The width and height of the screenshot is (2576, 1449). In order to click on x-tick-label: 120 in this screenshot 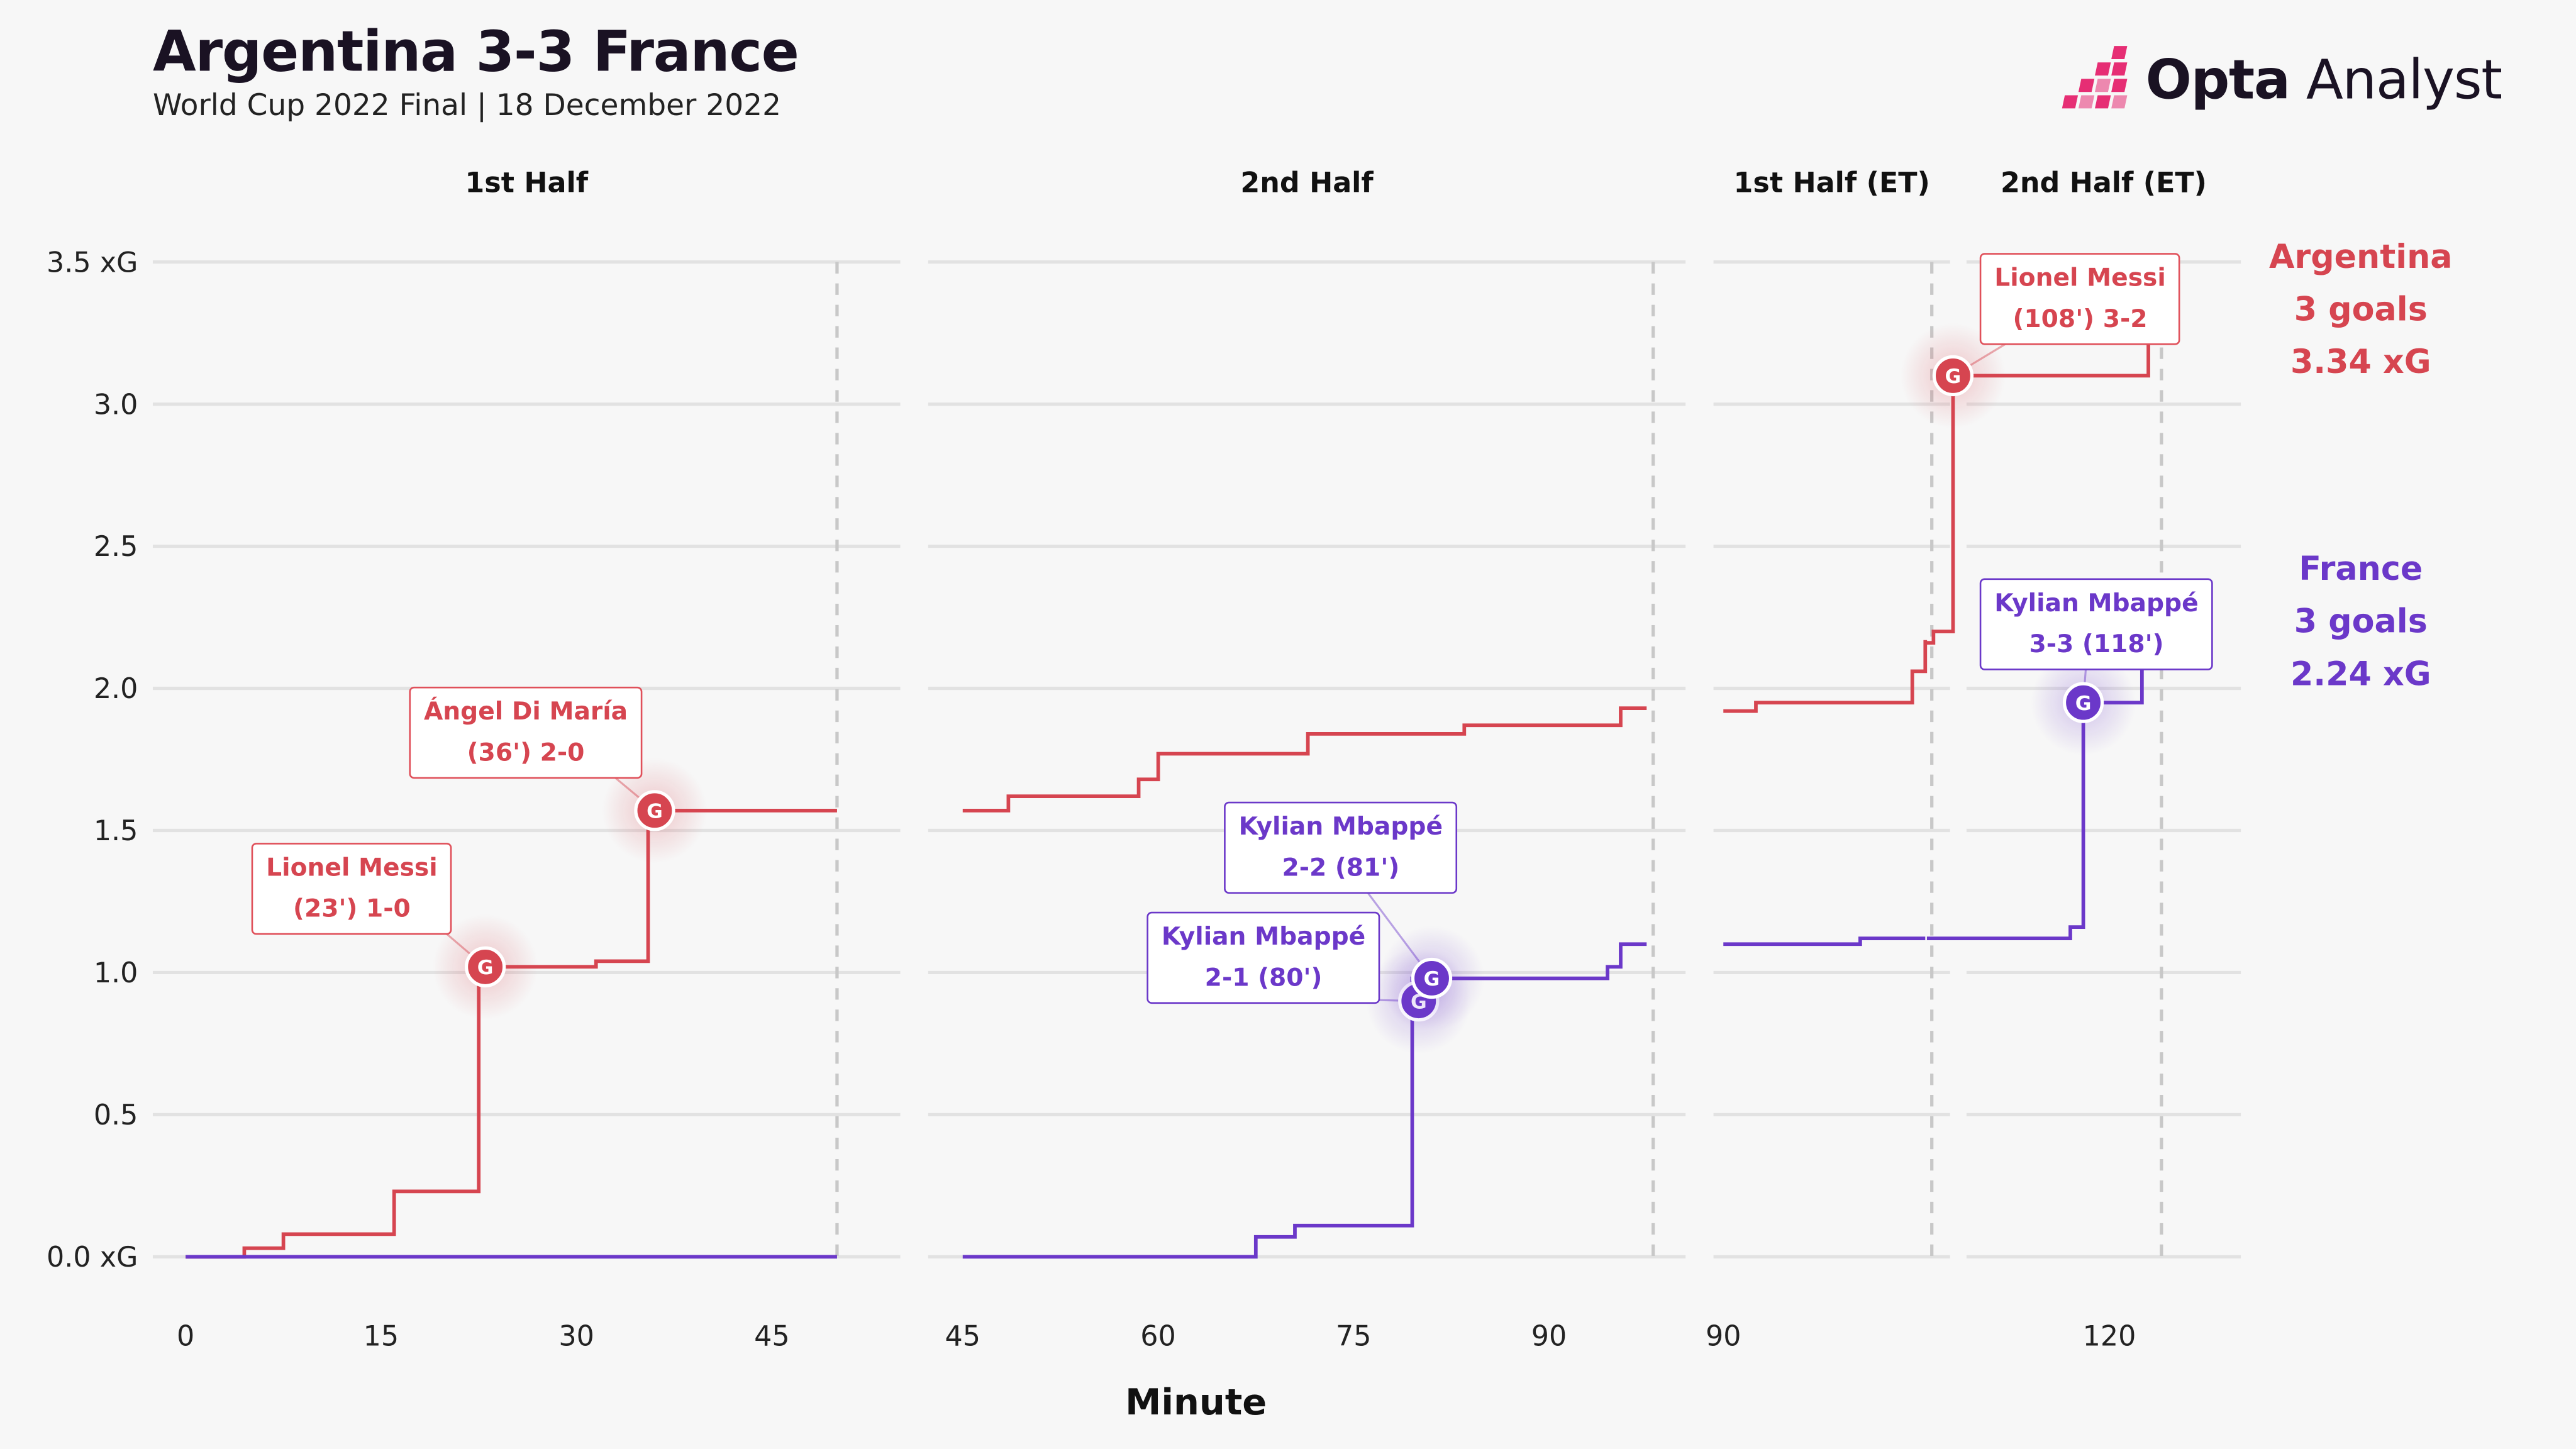, I will do `click(2109, 1336)`.